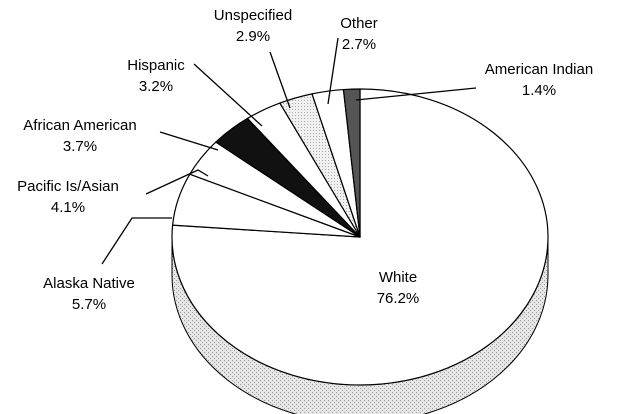 The height and width of the screenshot is (414, 620). I want to click on slice-value-alaska-native: 5.7%, so click(89, 304).